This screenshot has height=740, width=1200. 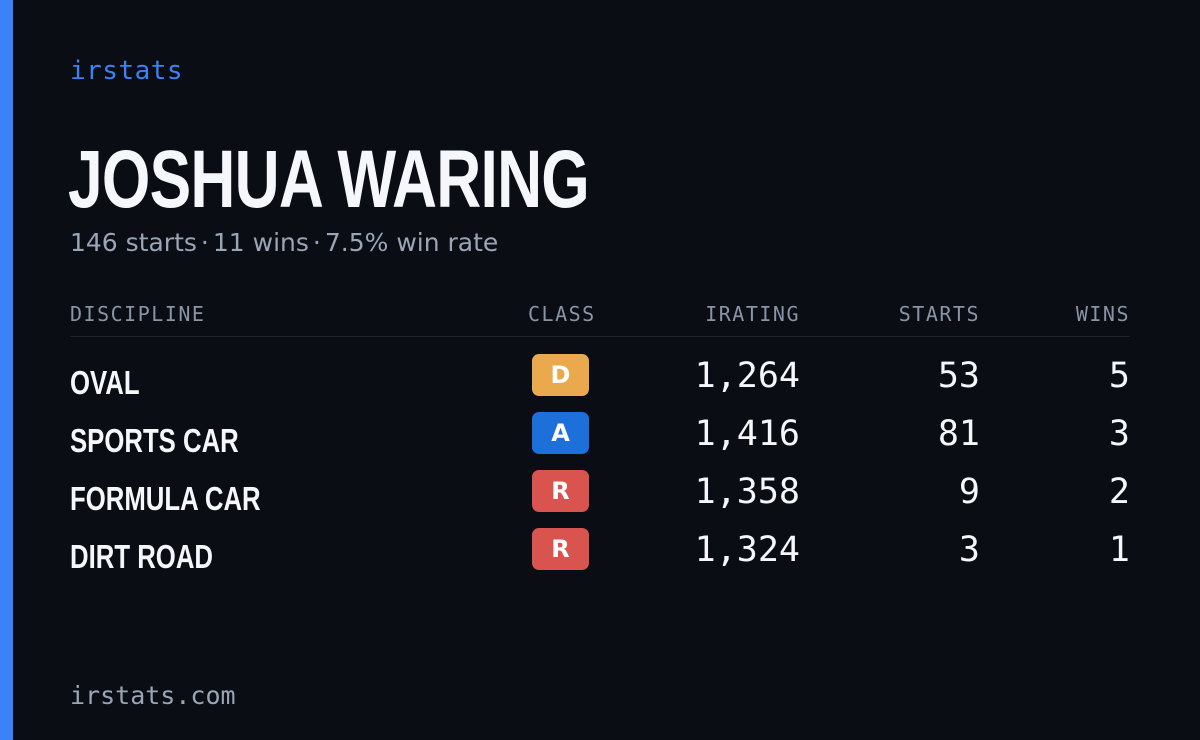 What do you see at coordinates (752, 314) in the screenshot?
I see `column-header-irating: IRATING` at bounding box center [752, 314].